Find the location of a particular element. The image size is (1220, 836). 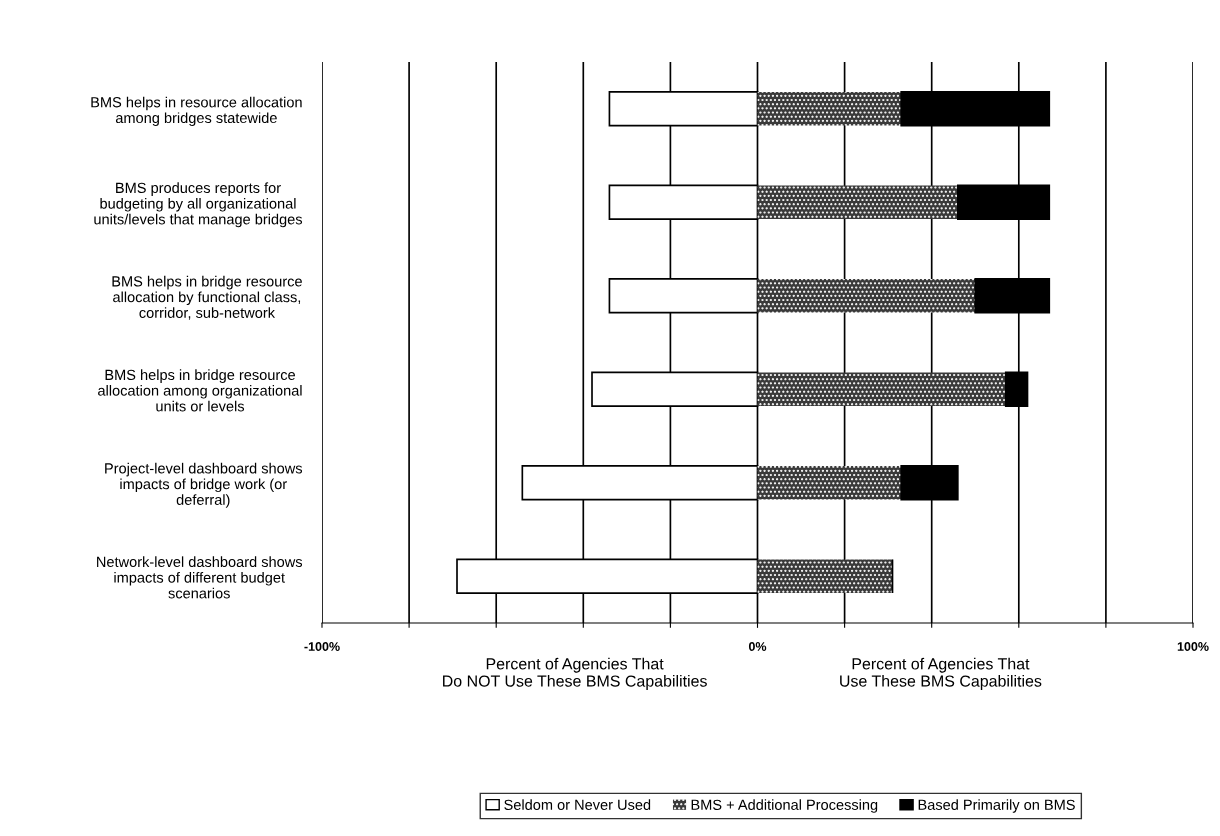

legend-label: BMS + Additional Processing is located at coordinates (784, 806).